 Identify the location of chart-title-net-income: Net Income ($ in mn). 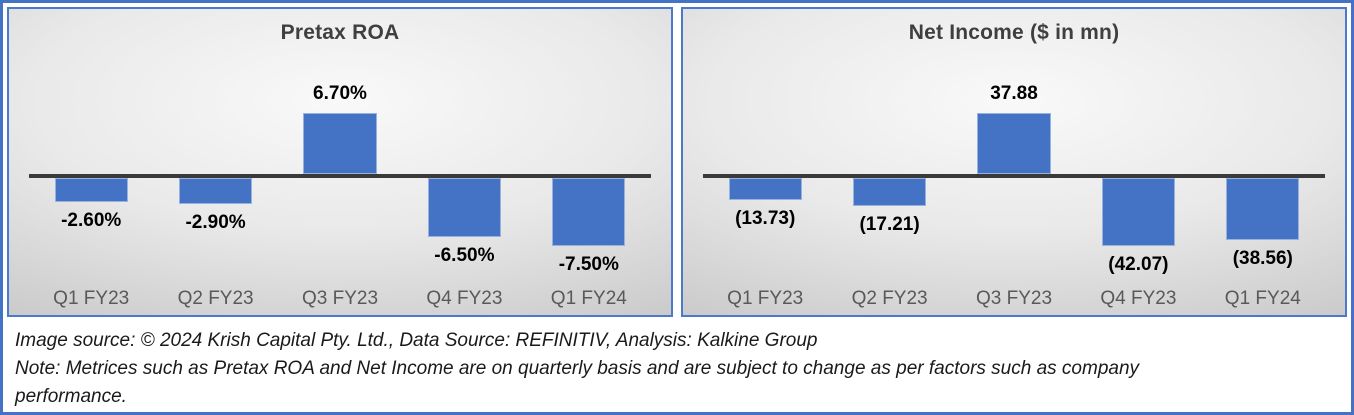
(1014, 32).